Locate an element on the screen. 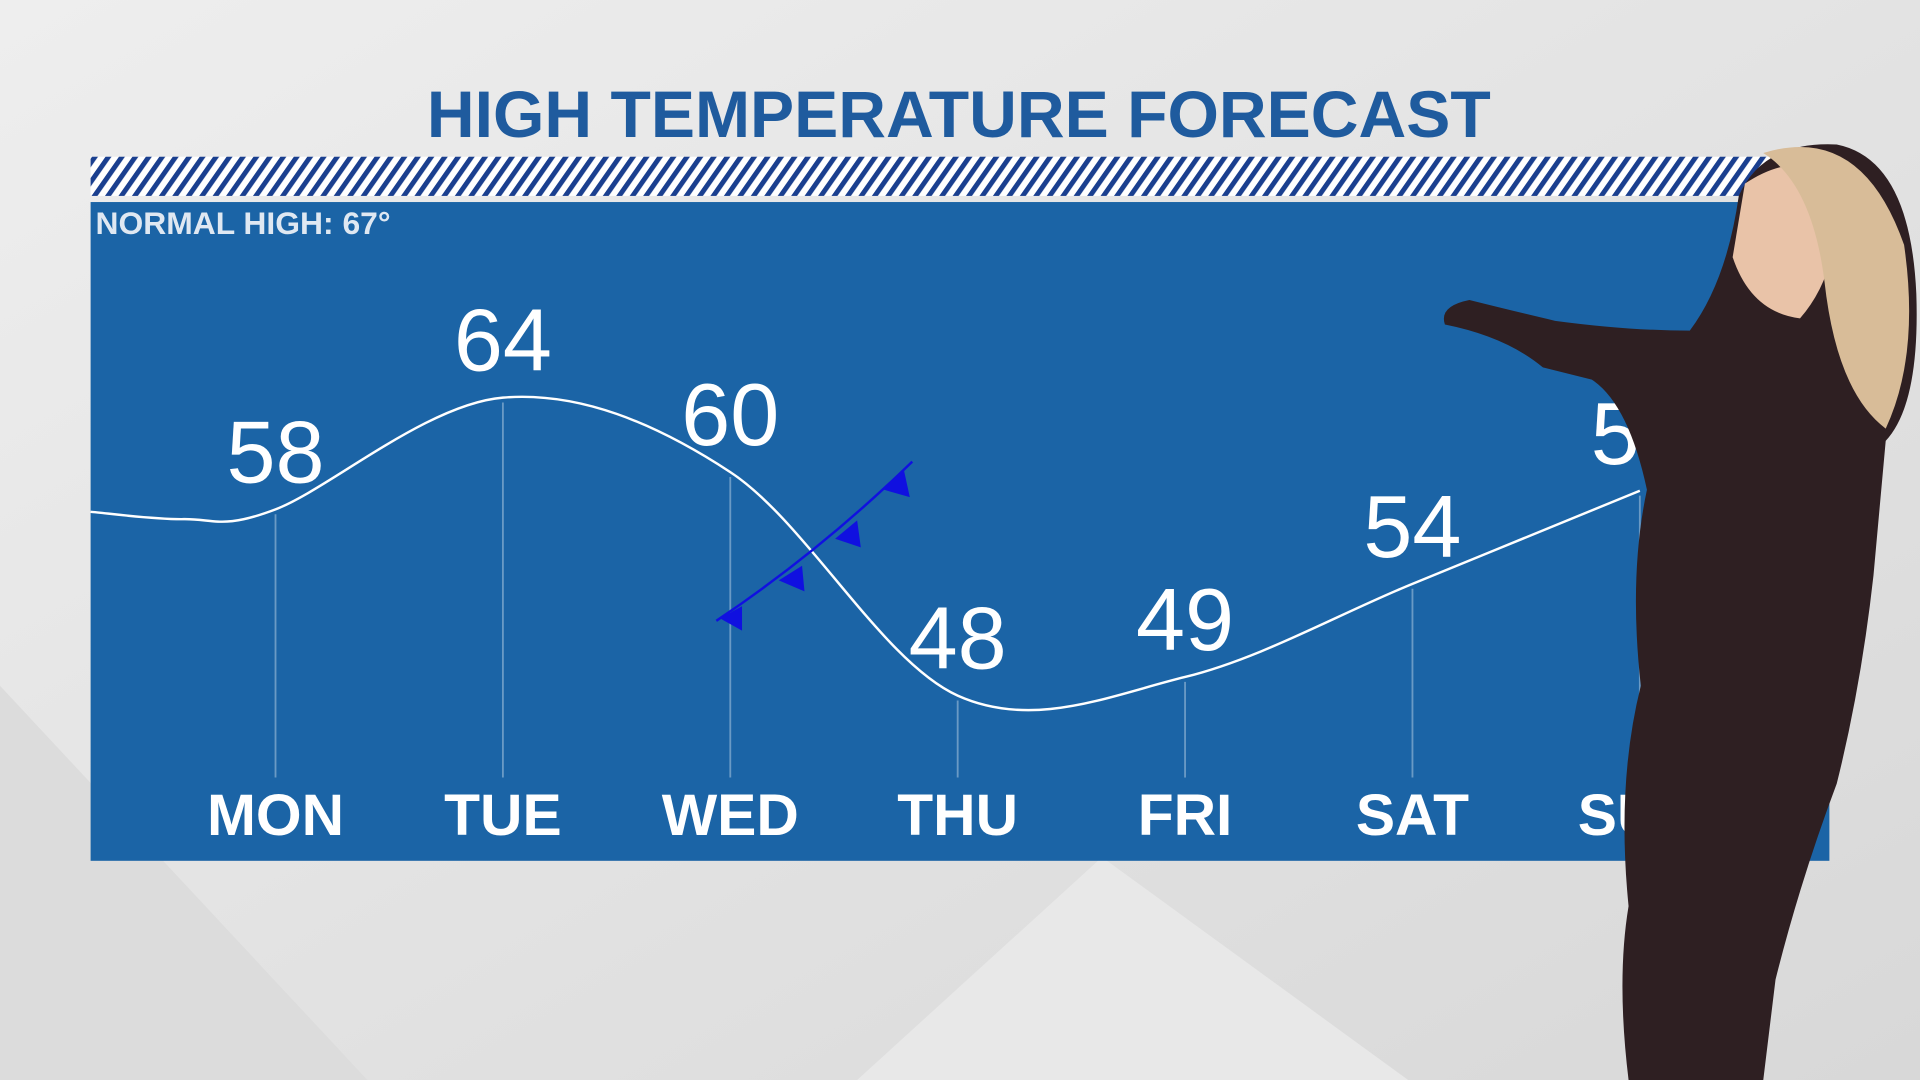 The image size is (1920, 1080). value-label: 58 is located at coordinates (275, 451).